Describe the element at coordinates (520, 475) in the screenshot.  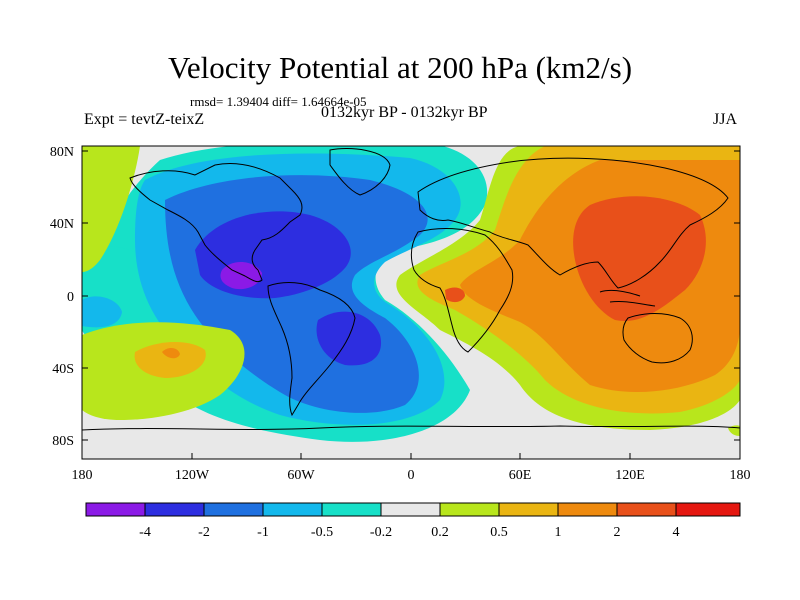
I see `lon-tick: 60E` at that location.